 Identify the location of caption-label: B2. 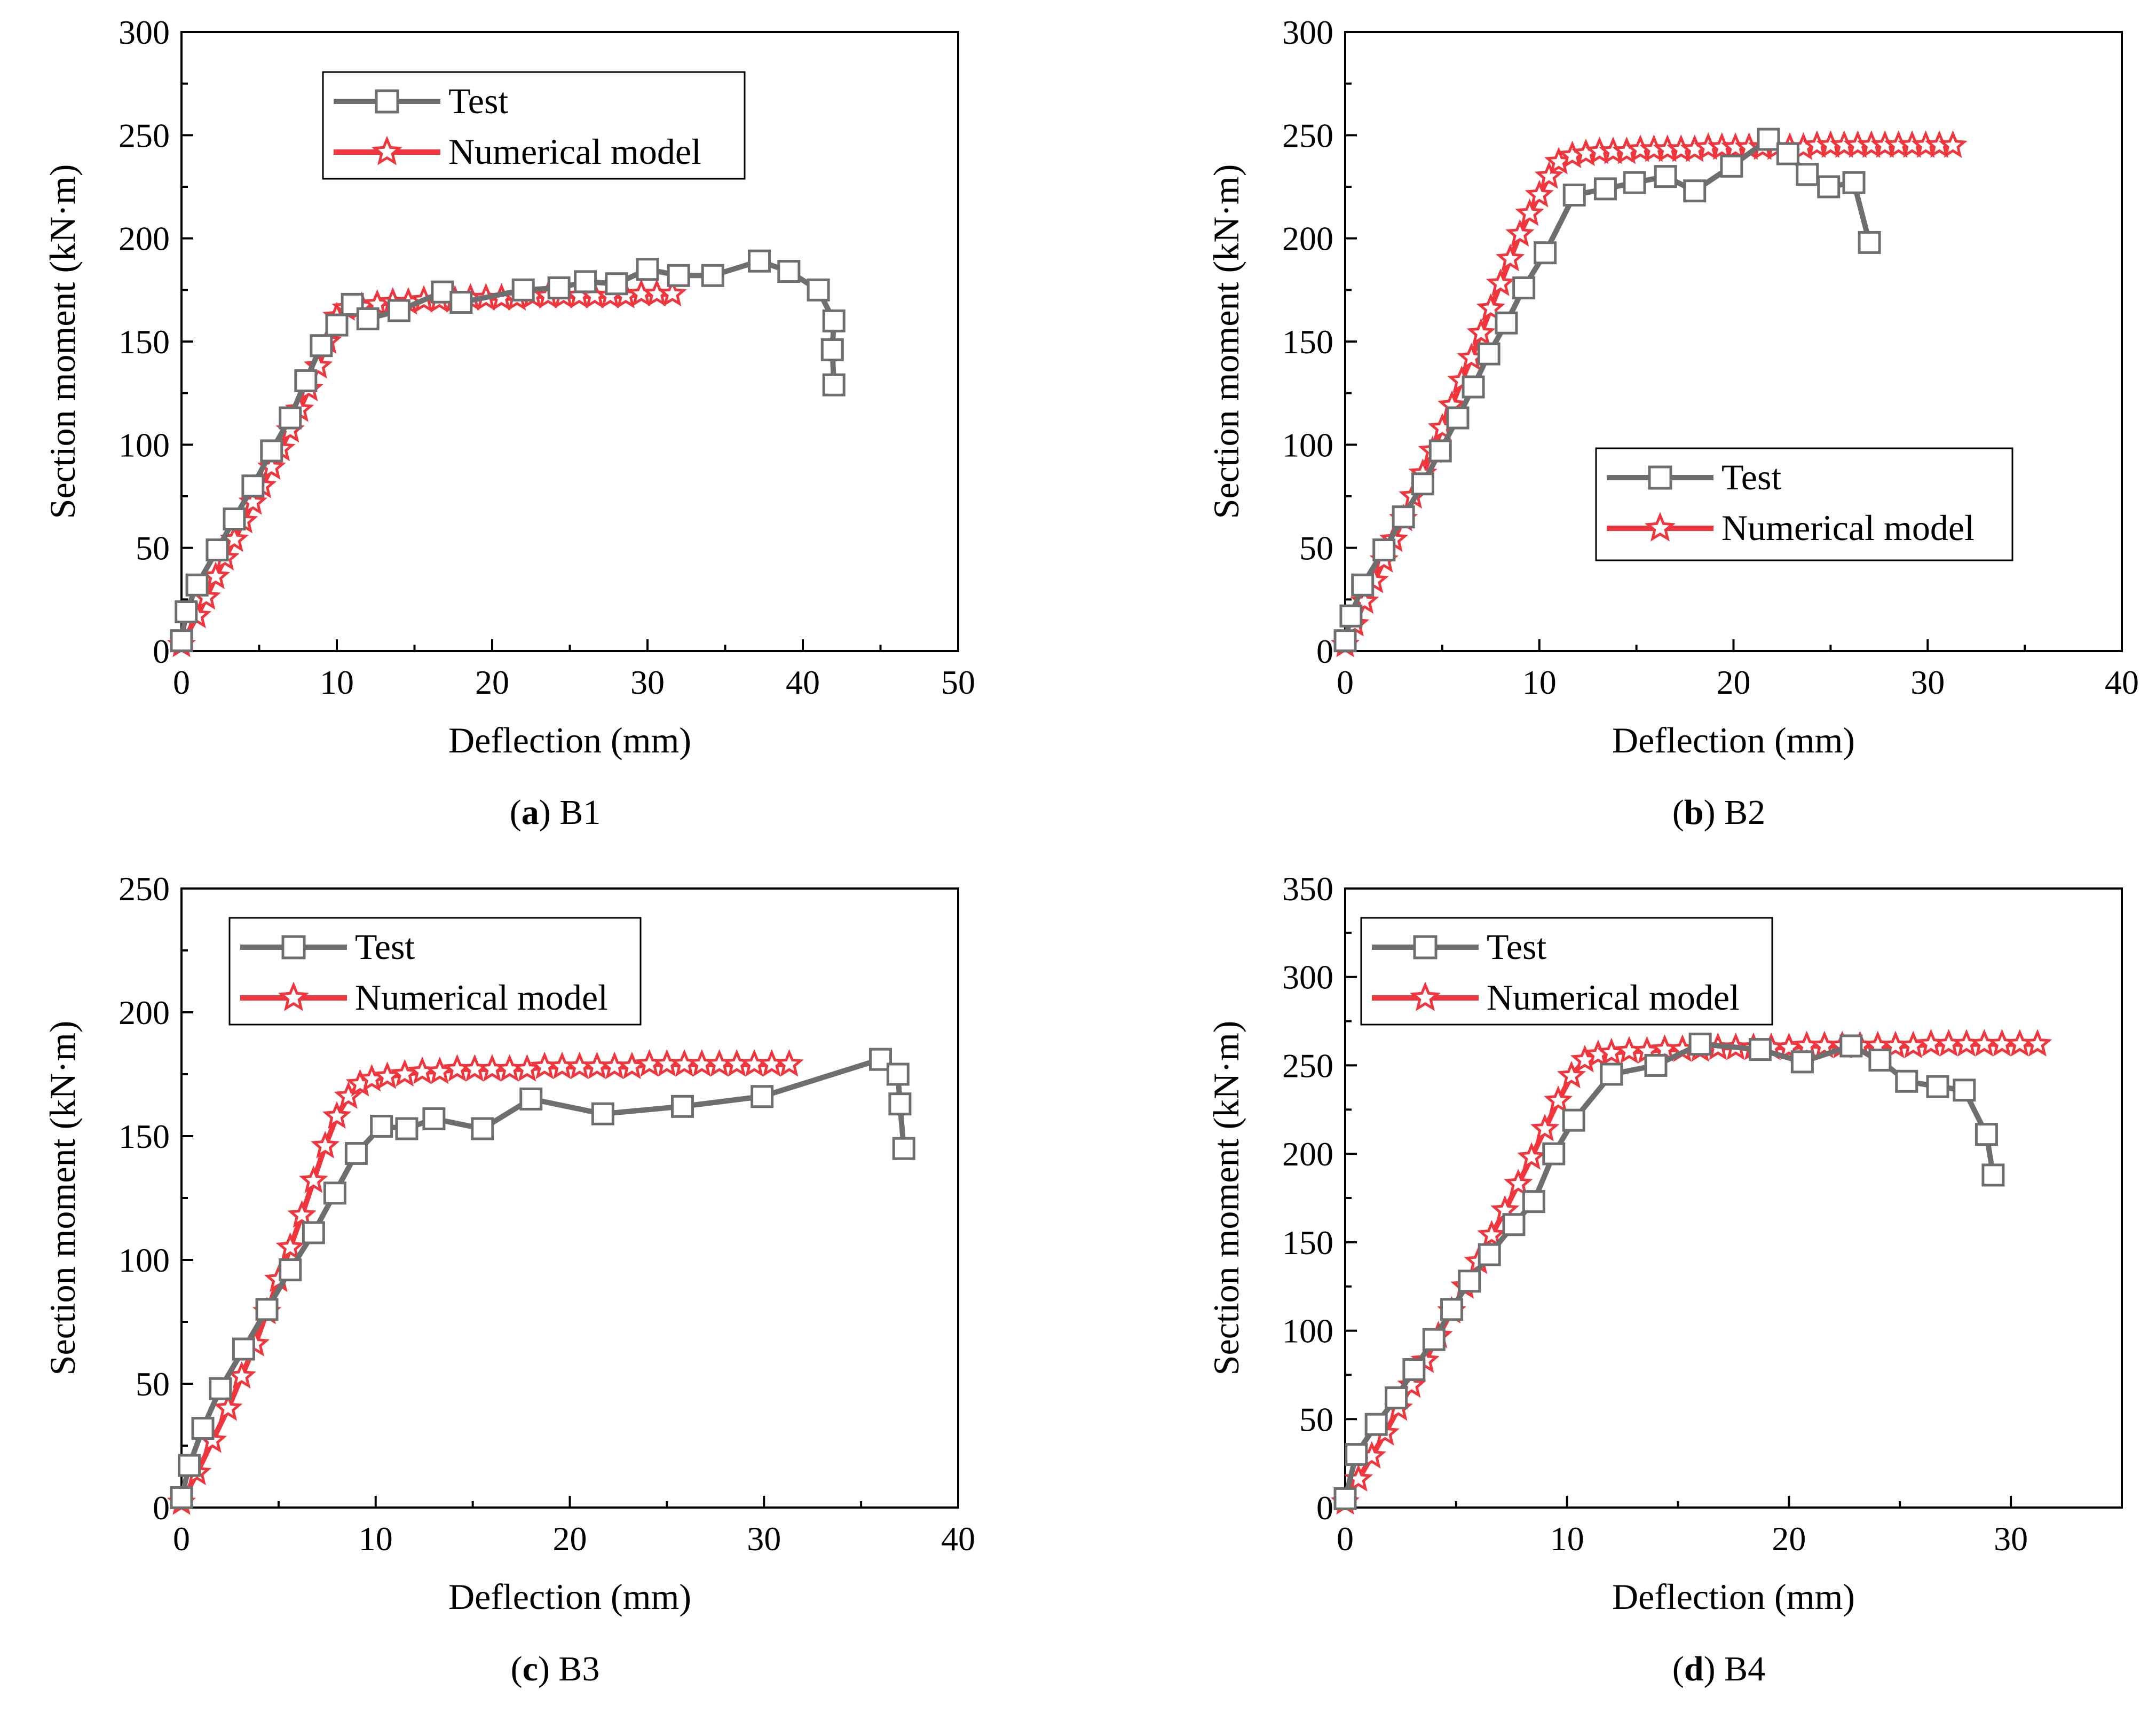
(1745, 812).